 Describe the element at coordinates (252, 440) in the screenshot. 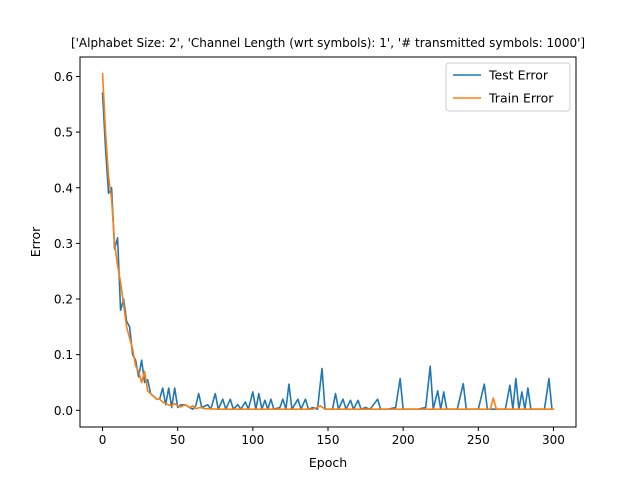

I see `x-tick-label: 100` at that location.